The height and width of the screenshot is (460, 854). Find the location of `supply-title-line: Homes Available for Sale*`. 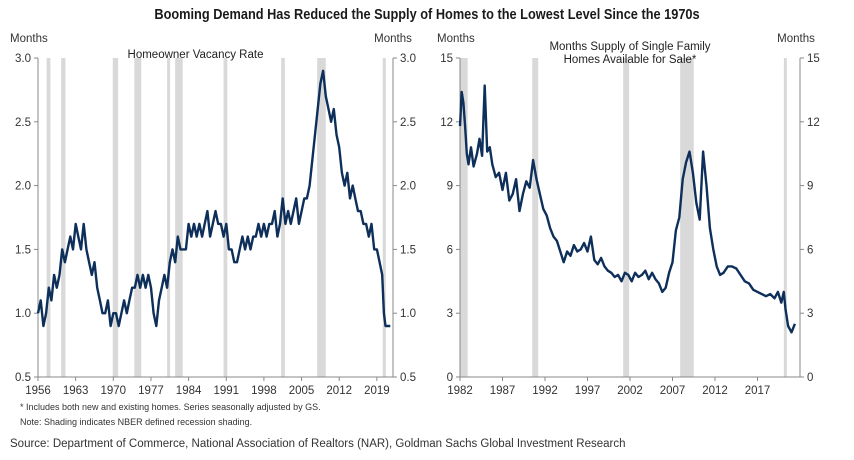

supply-title-line: Homes Available for Sale* is located at coordinates (630, 60).